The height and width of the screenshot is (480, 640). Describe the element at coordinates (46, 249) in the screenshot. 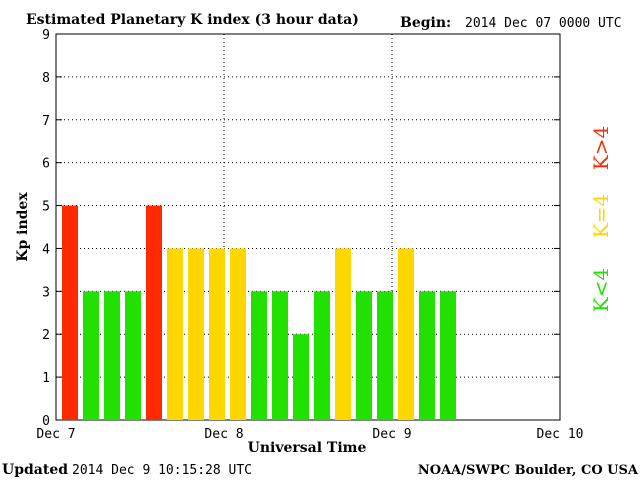

I see `y-tick-label: 4` at that location.